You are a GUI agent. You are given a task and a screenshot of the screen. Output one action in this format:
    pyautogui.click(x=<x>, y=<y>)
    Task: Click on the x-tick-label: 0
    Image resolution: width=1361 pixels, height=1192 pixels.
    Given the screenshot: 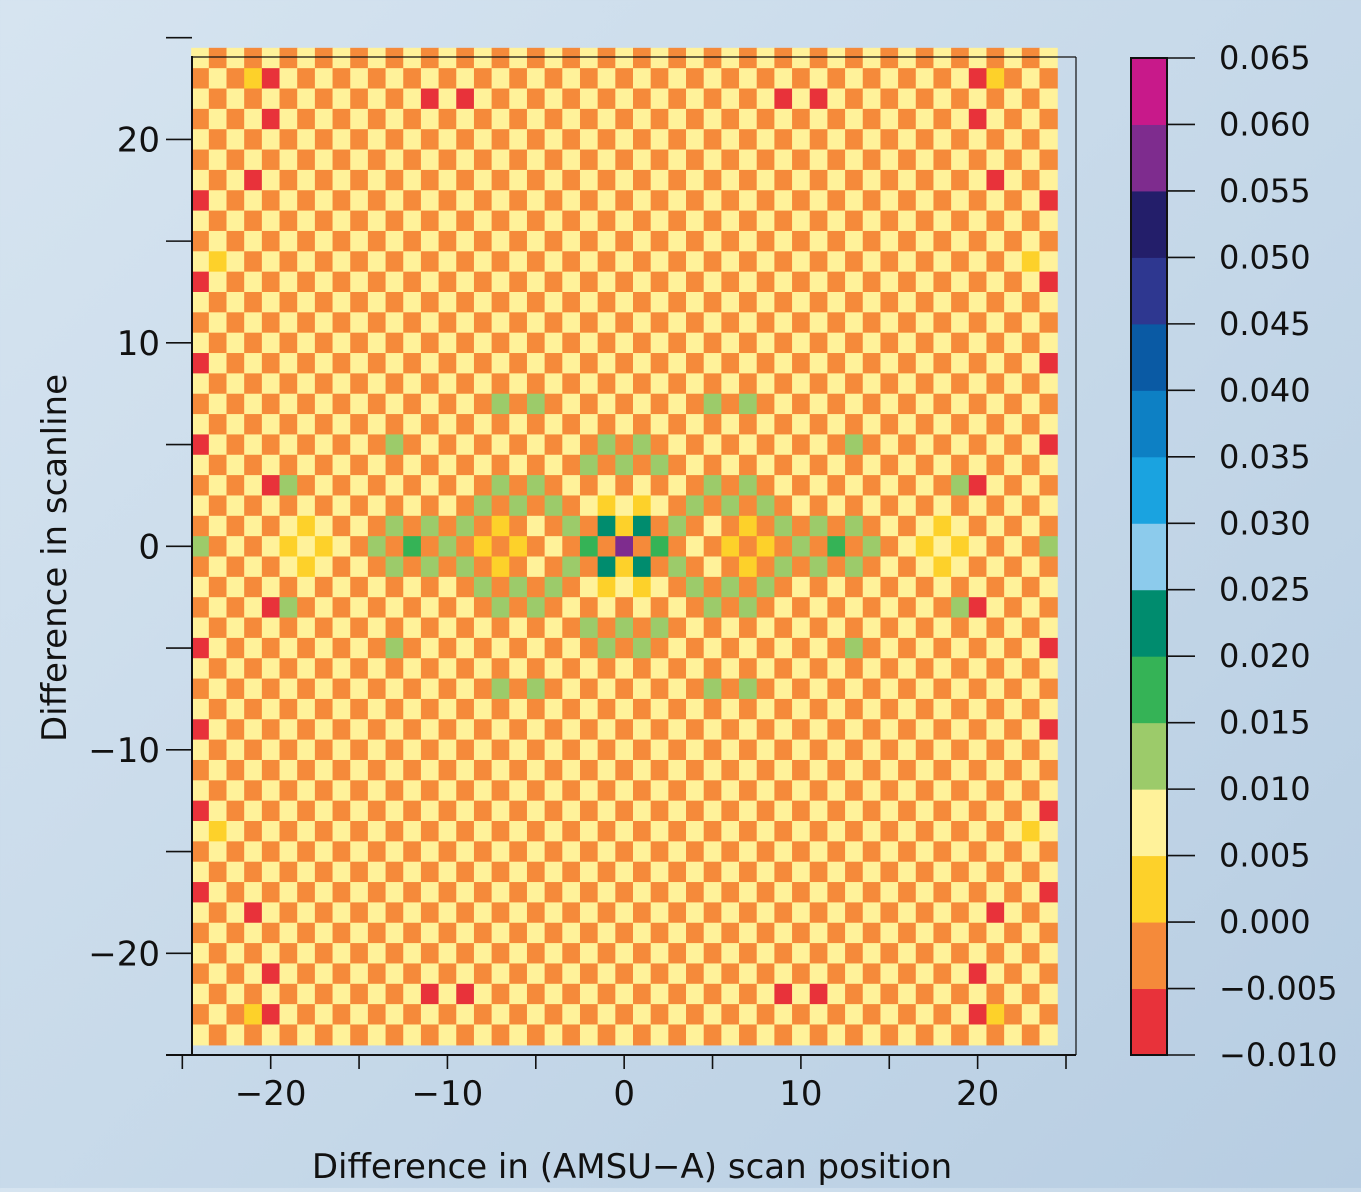 What is the action you would take?
    pyautogui.click(x=624, y=1094)
    